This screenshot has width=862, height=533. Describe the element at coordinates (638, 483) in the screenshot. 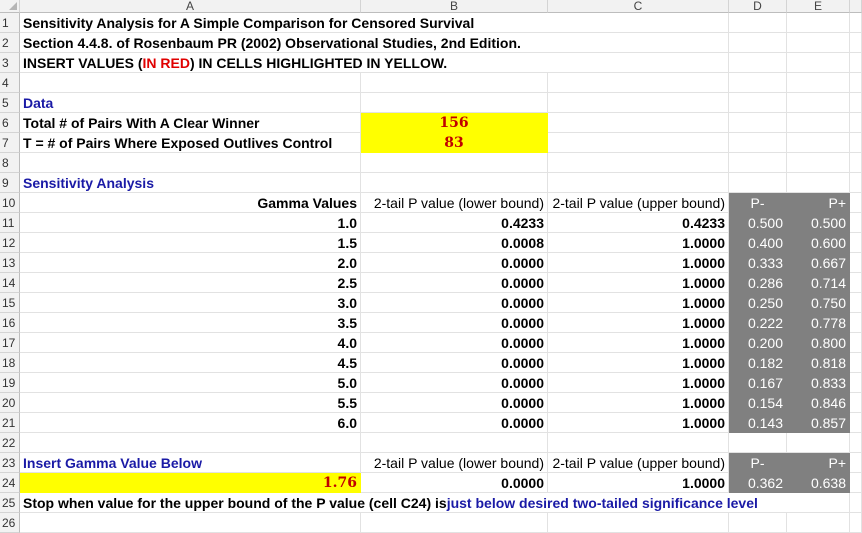

I see `gamma-upper-value: 1.0000` at that location.